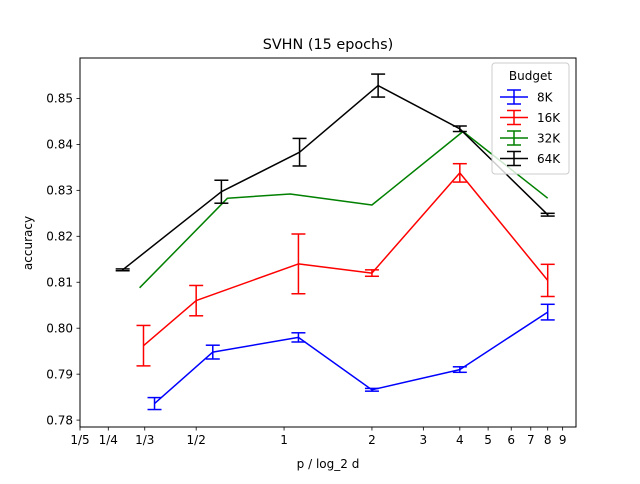  I want to click on x-tick-label: 1, so click(284, 440).